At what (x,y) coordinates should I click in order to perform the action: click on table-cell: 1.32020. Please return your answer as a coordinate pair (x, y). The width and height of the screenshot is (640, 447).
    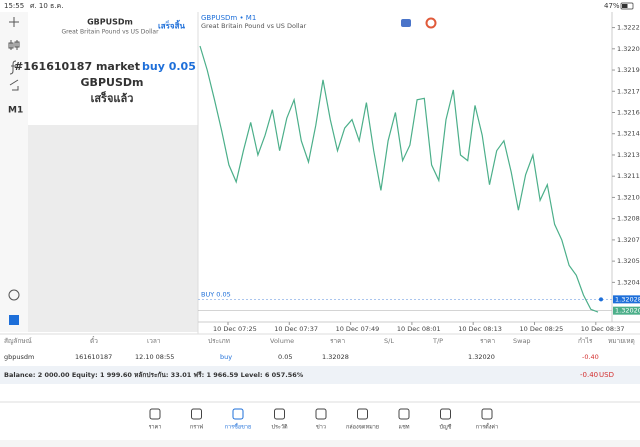
    Looking at the image, I should click on (481, 357).